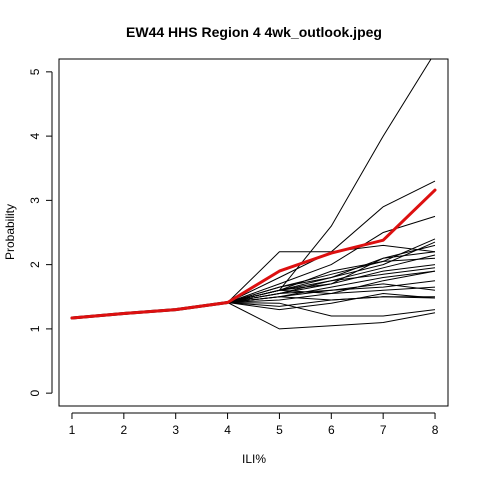 This screenshot has height=480, width=480. I want to click on x-tick-label: 1, so click(72, 430).